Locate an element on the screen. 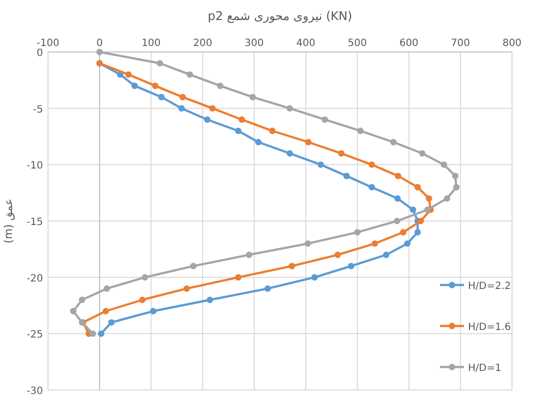 This screenshot has width=534, height=400. y-tick-label: -15 is located at coordinates (34, 222).